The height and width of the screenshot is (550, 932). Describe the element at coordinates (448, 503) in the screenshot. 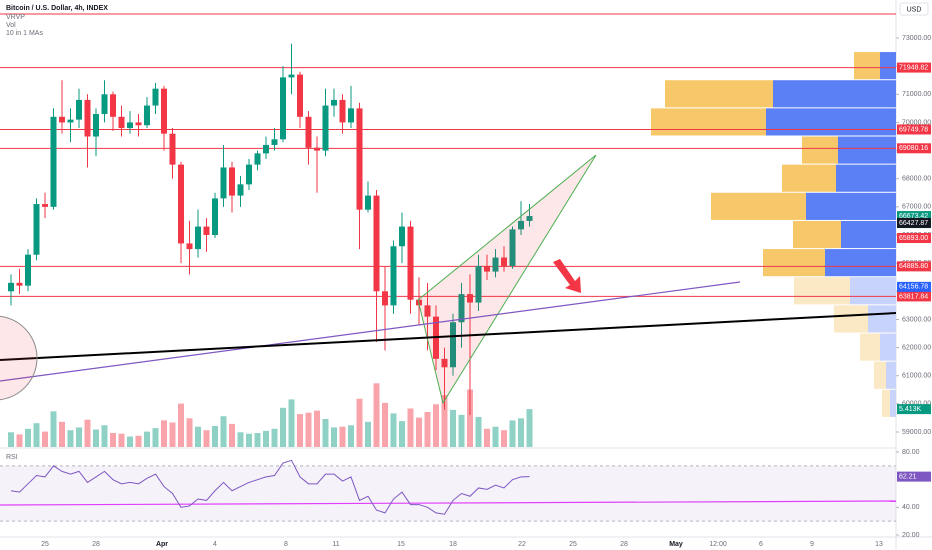

I see `rsi-trend` at that location.